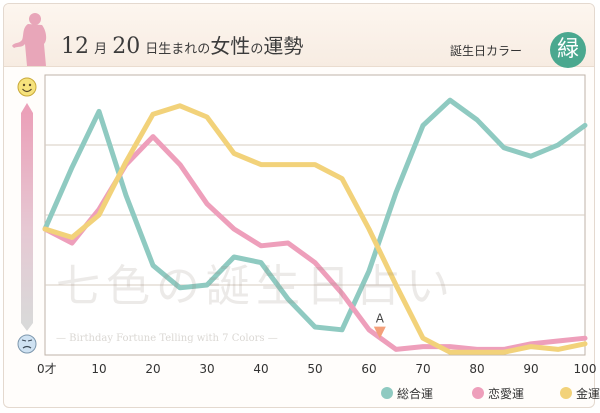 Image resolution: width=600 pixels, height=413 pixels. I want to click on title-subject: 運勢, so click(283, 46).